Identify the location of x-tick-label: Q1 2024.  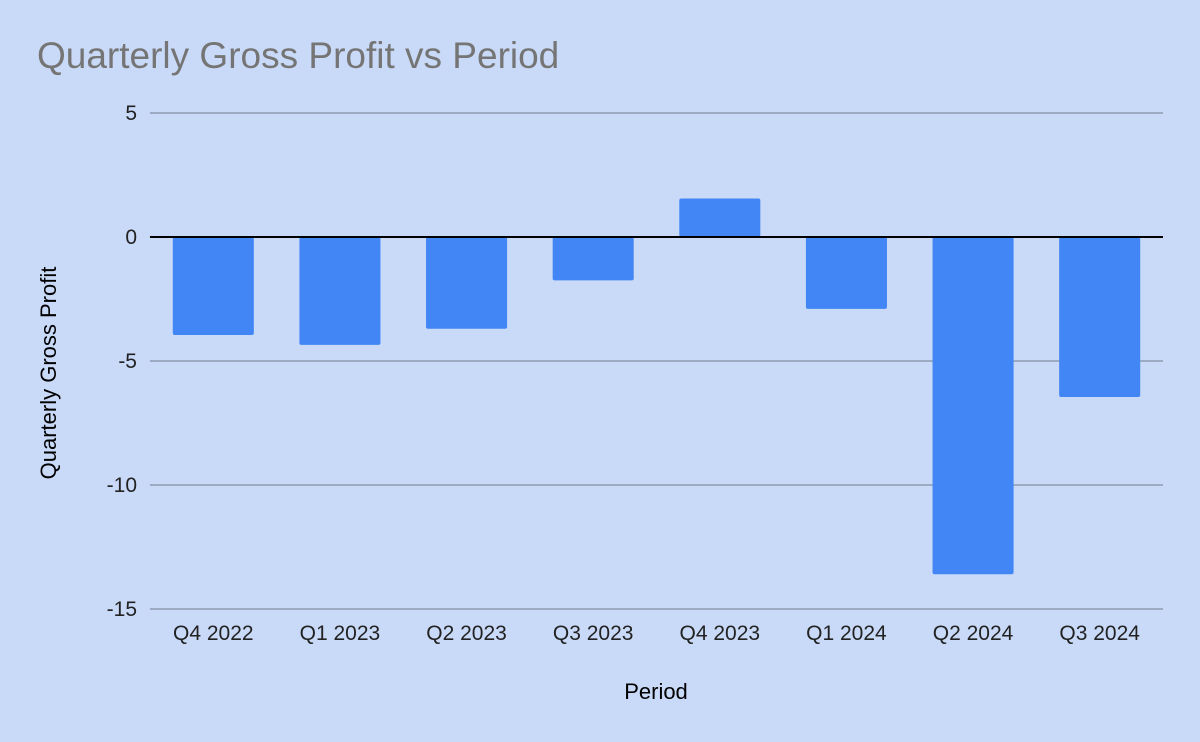
(846, 633).